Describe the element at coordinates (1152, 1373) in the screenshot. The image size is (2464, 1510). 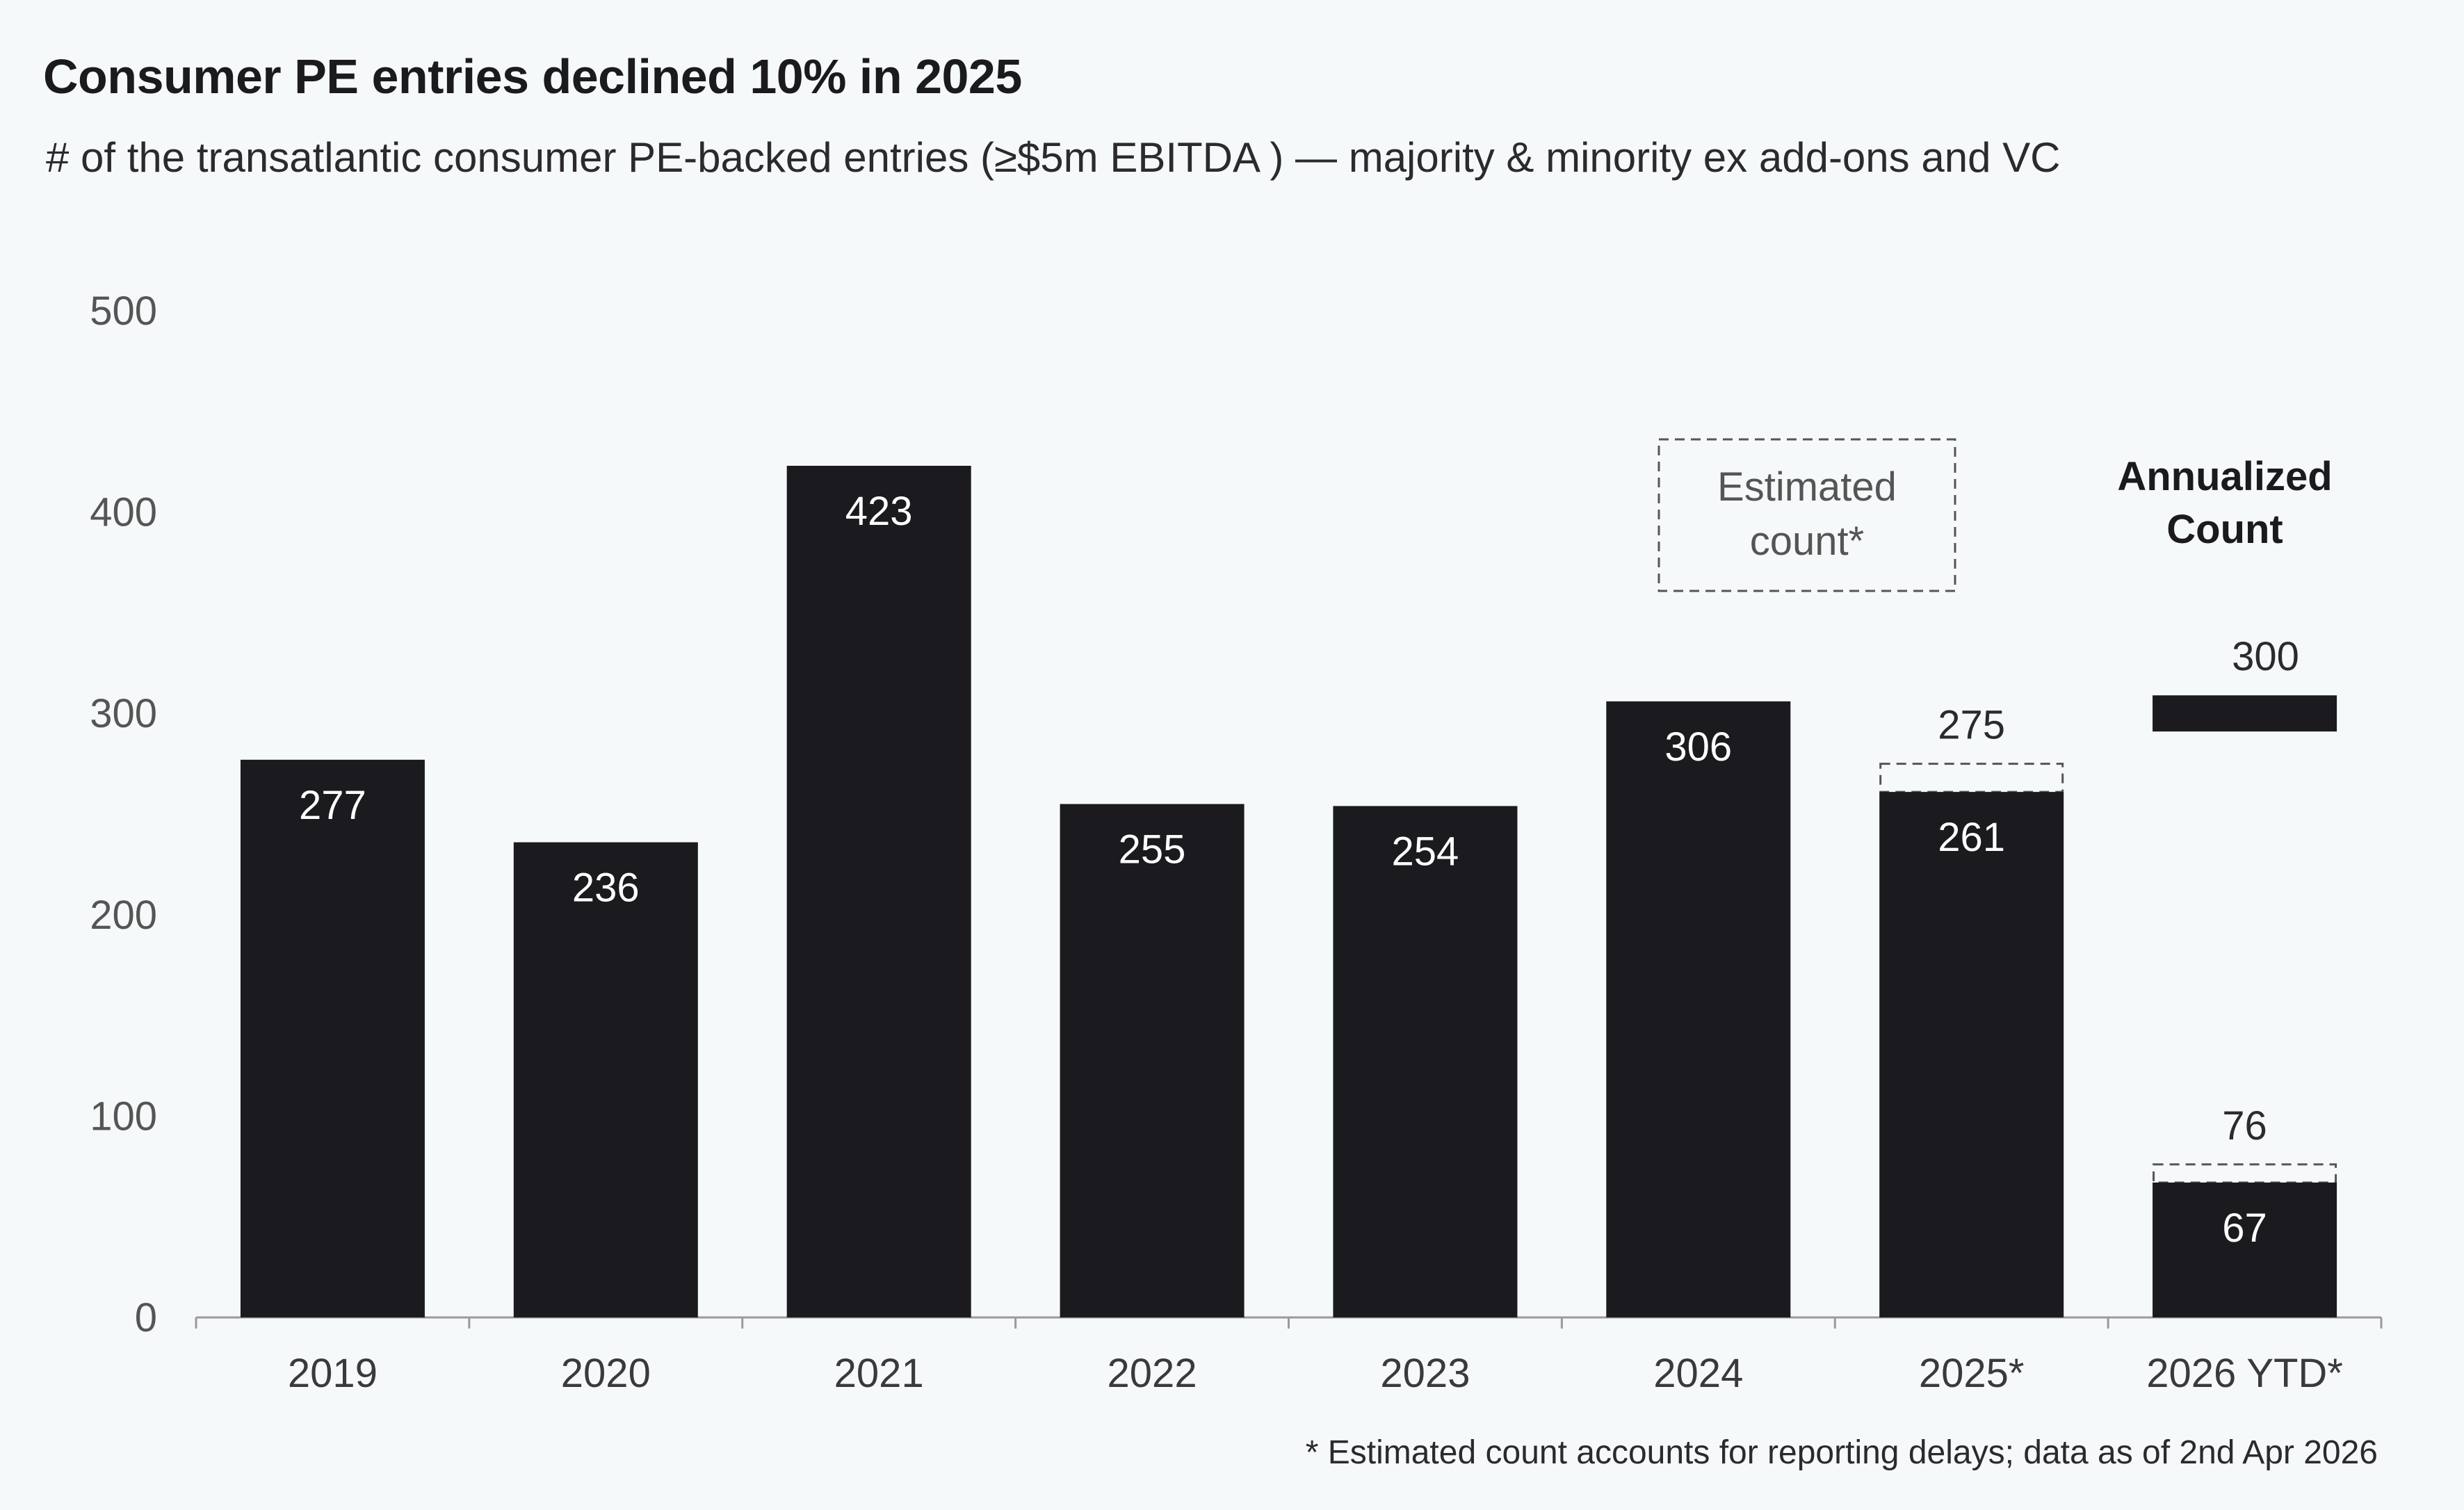
I see `x-tick-label: 2022` at that location.